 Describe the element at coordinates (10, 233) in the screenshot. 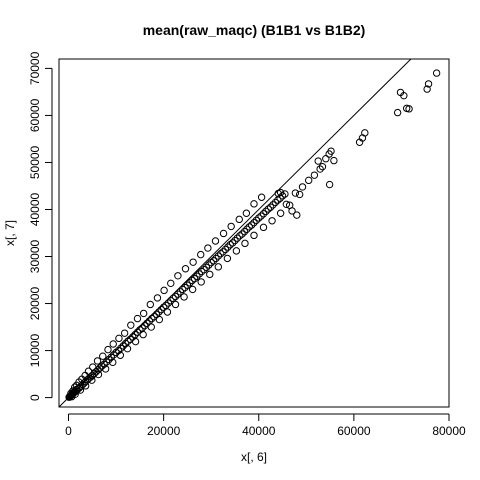

I see `y-axis-label: x[, 7]` at that location.